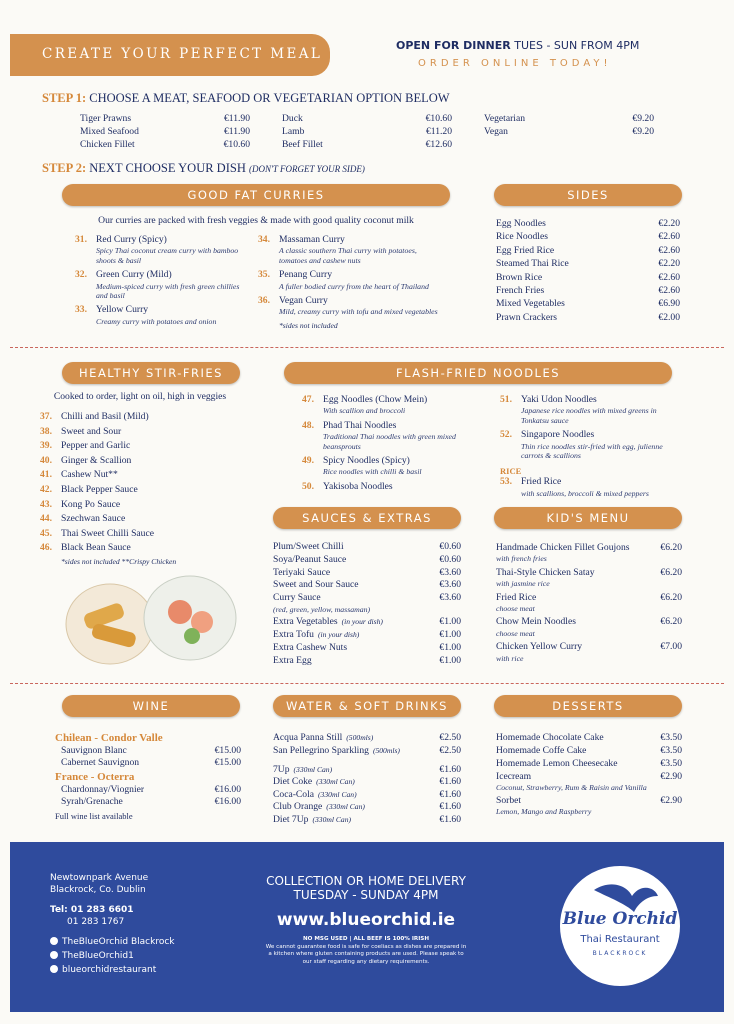 This screenshot has width=734, height=1024. I want to click on step-label: STEP 2:, so click(64, 168).